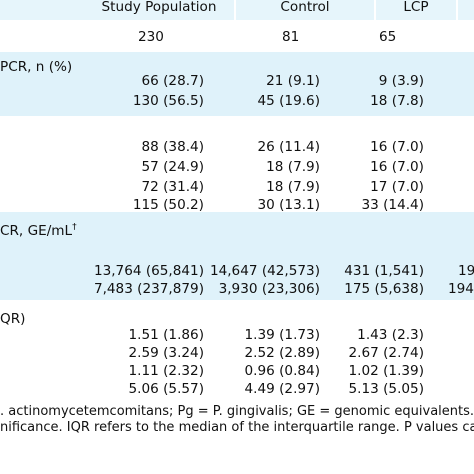  What do you see at coordinates (166, 371) in the screenshot?
I see `cell: 1.11 (2.32)` at bounding box center [166, 371].